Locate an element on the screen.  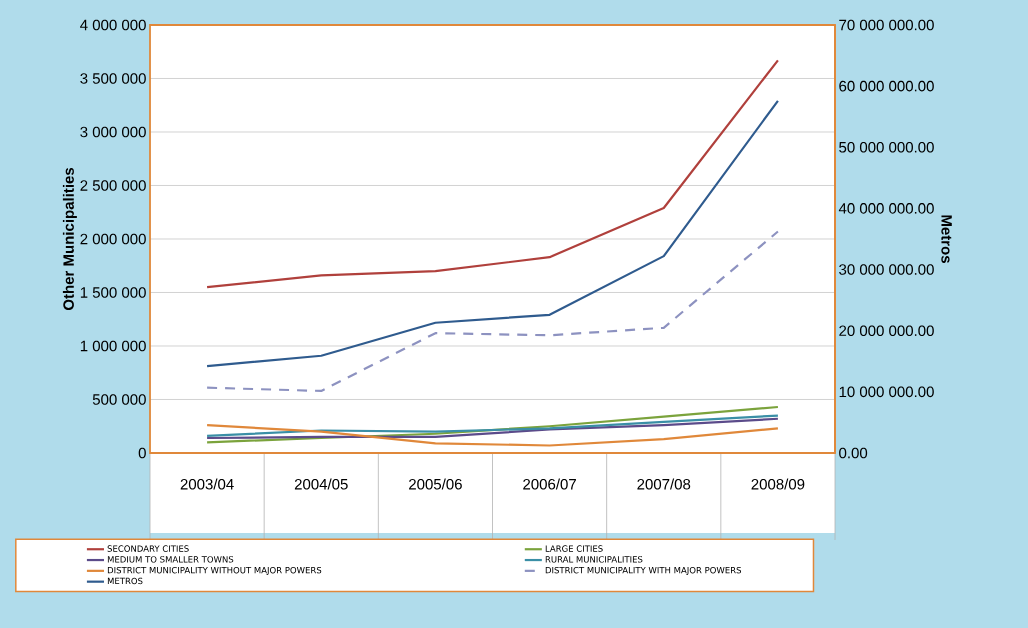
x-tick-label: 2004/05 is located at coordinates (321, 484).